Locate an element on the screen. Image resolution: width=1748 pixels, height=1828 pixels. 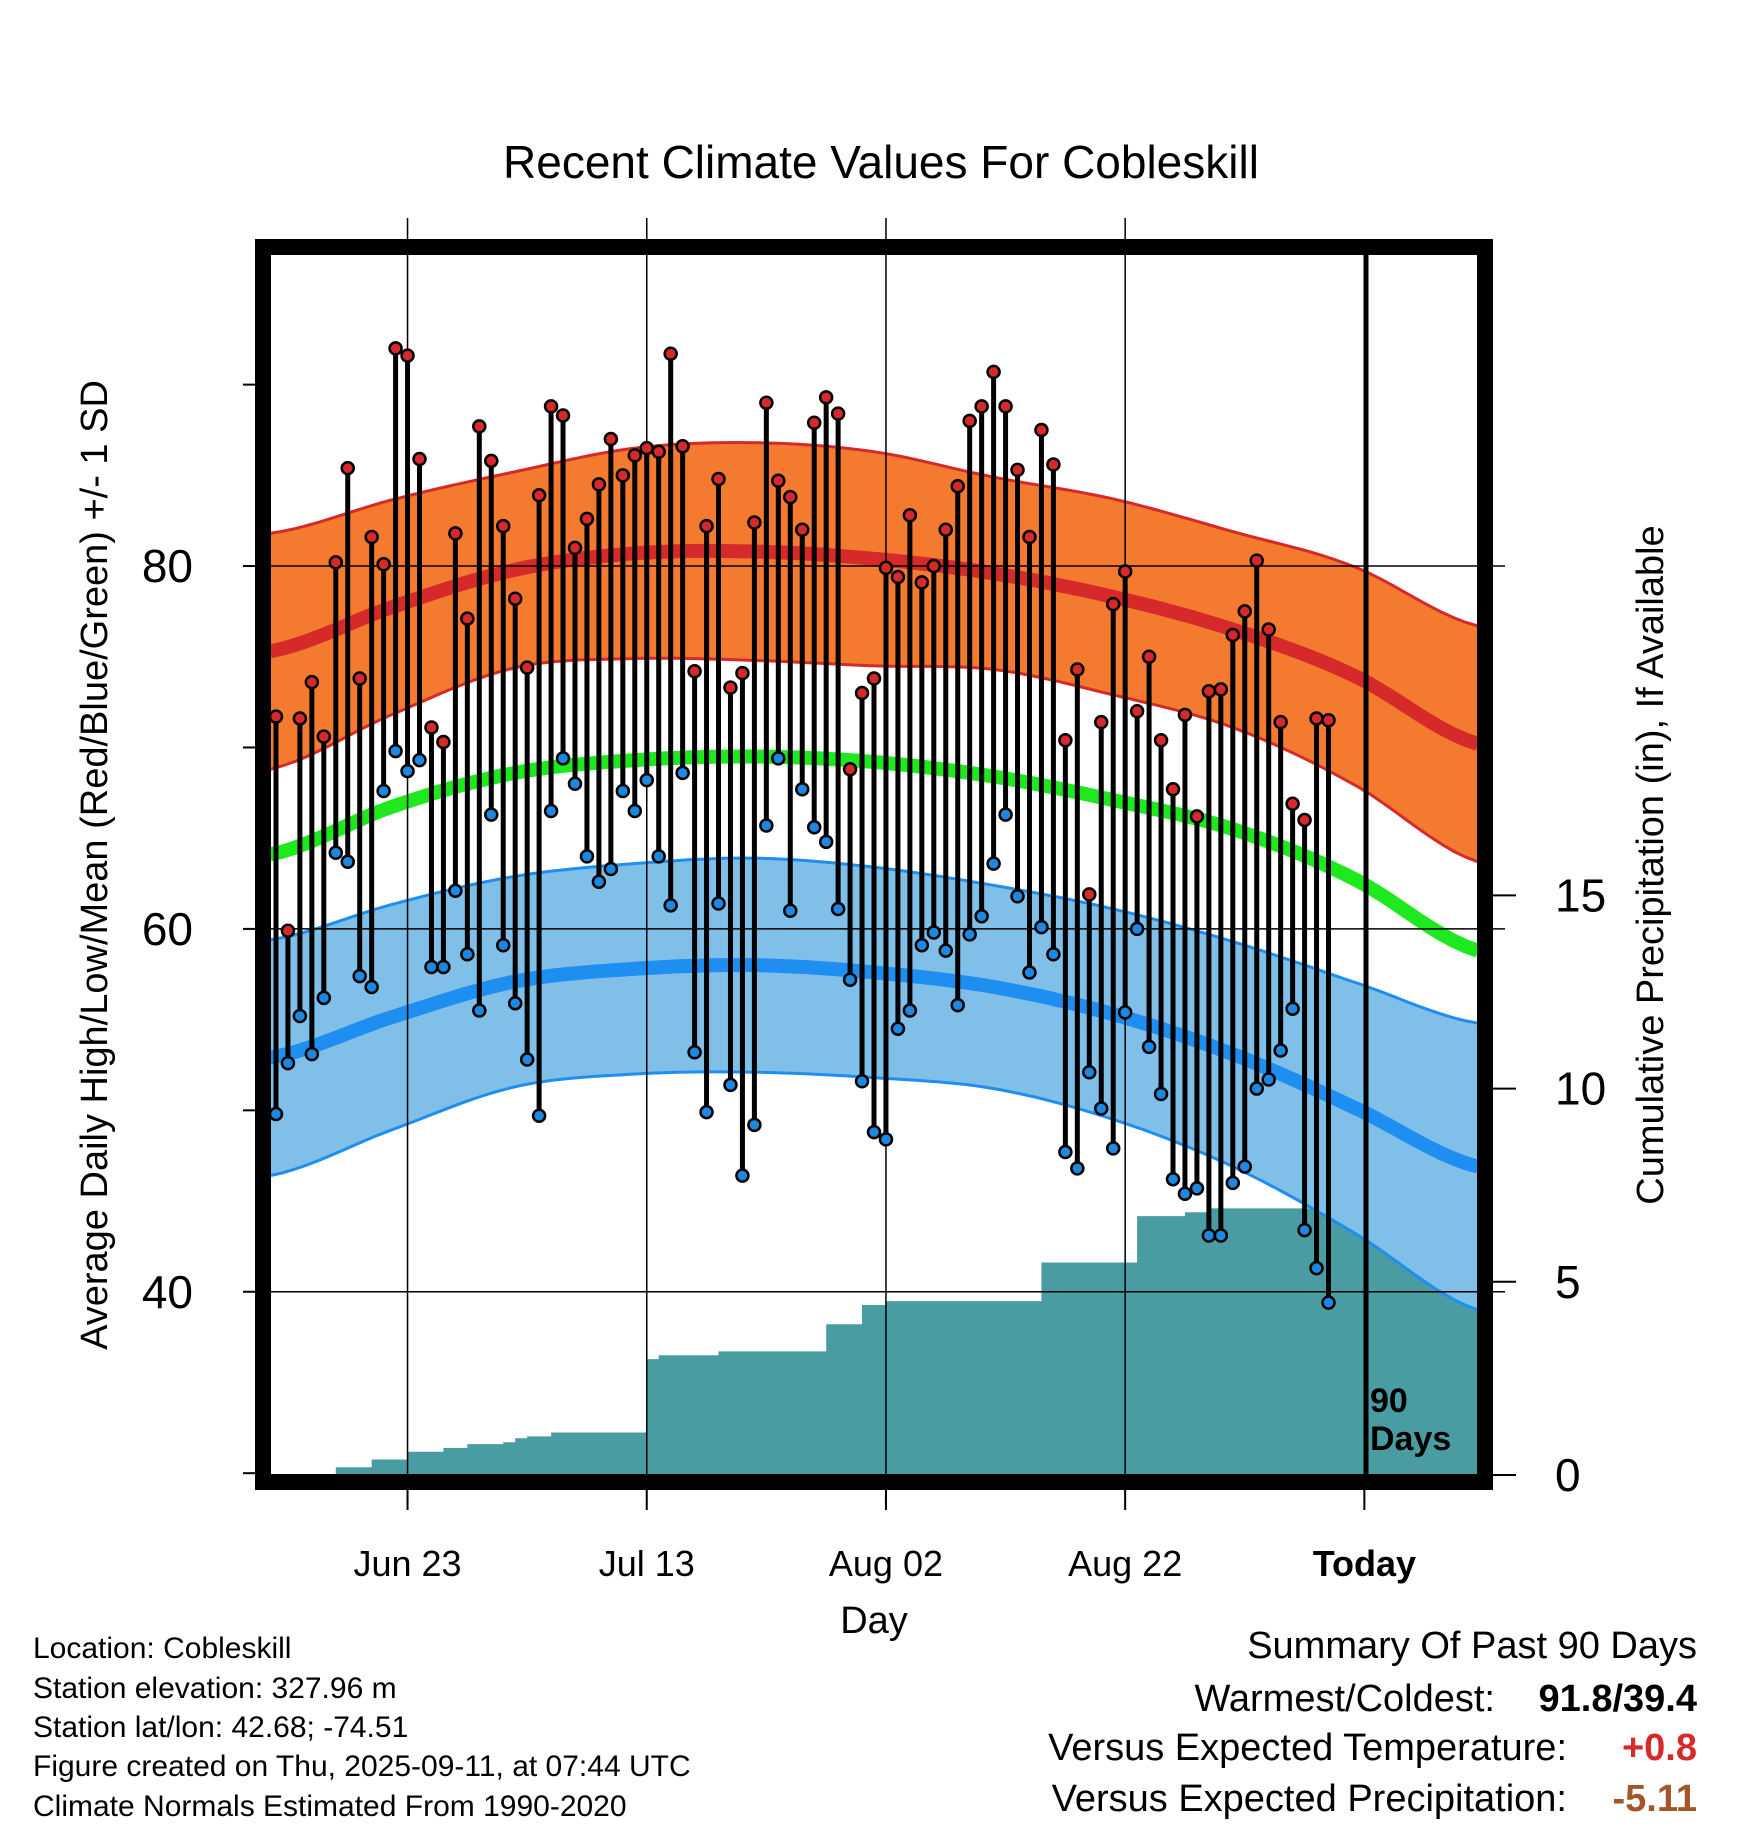
high-normal-band-upper-edge is located at coordinates (874, 534).